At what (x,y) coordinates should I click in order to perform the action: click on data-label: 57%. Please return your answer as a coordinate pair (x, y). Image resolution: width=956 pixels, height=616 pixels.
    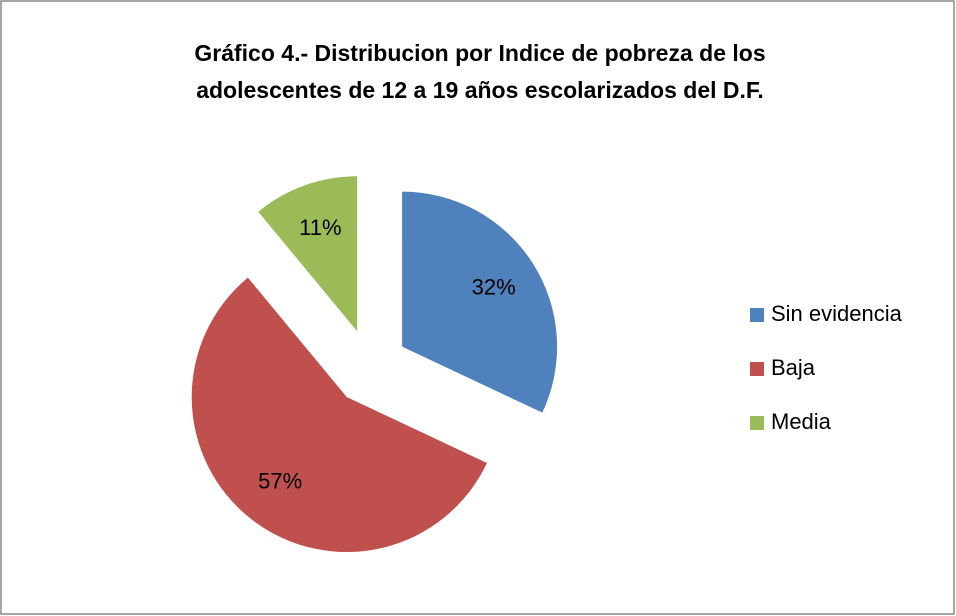
    Looking at the image, I should click on (280, 481).